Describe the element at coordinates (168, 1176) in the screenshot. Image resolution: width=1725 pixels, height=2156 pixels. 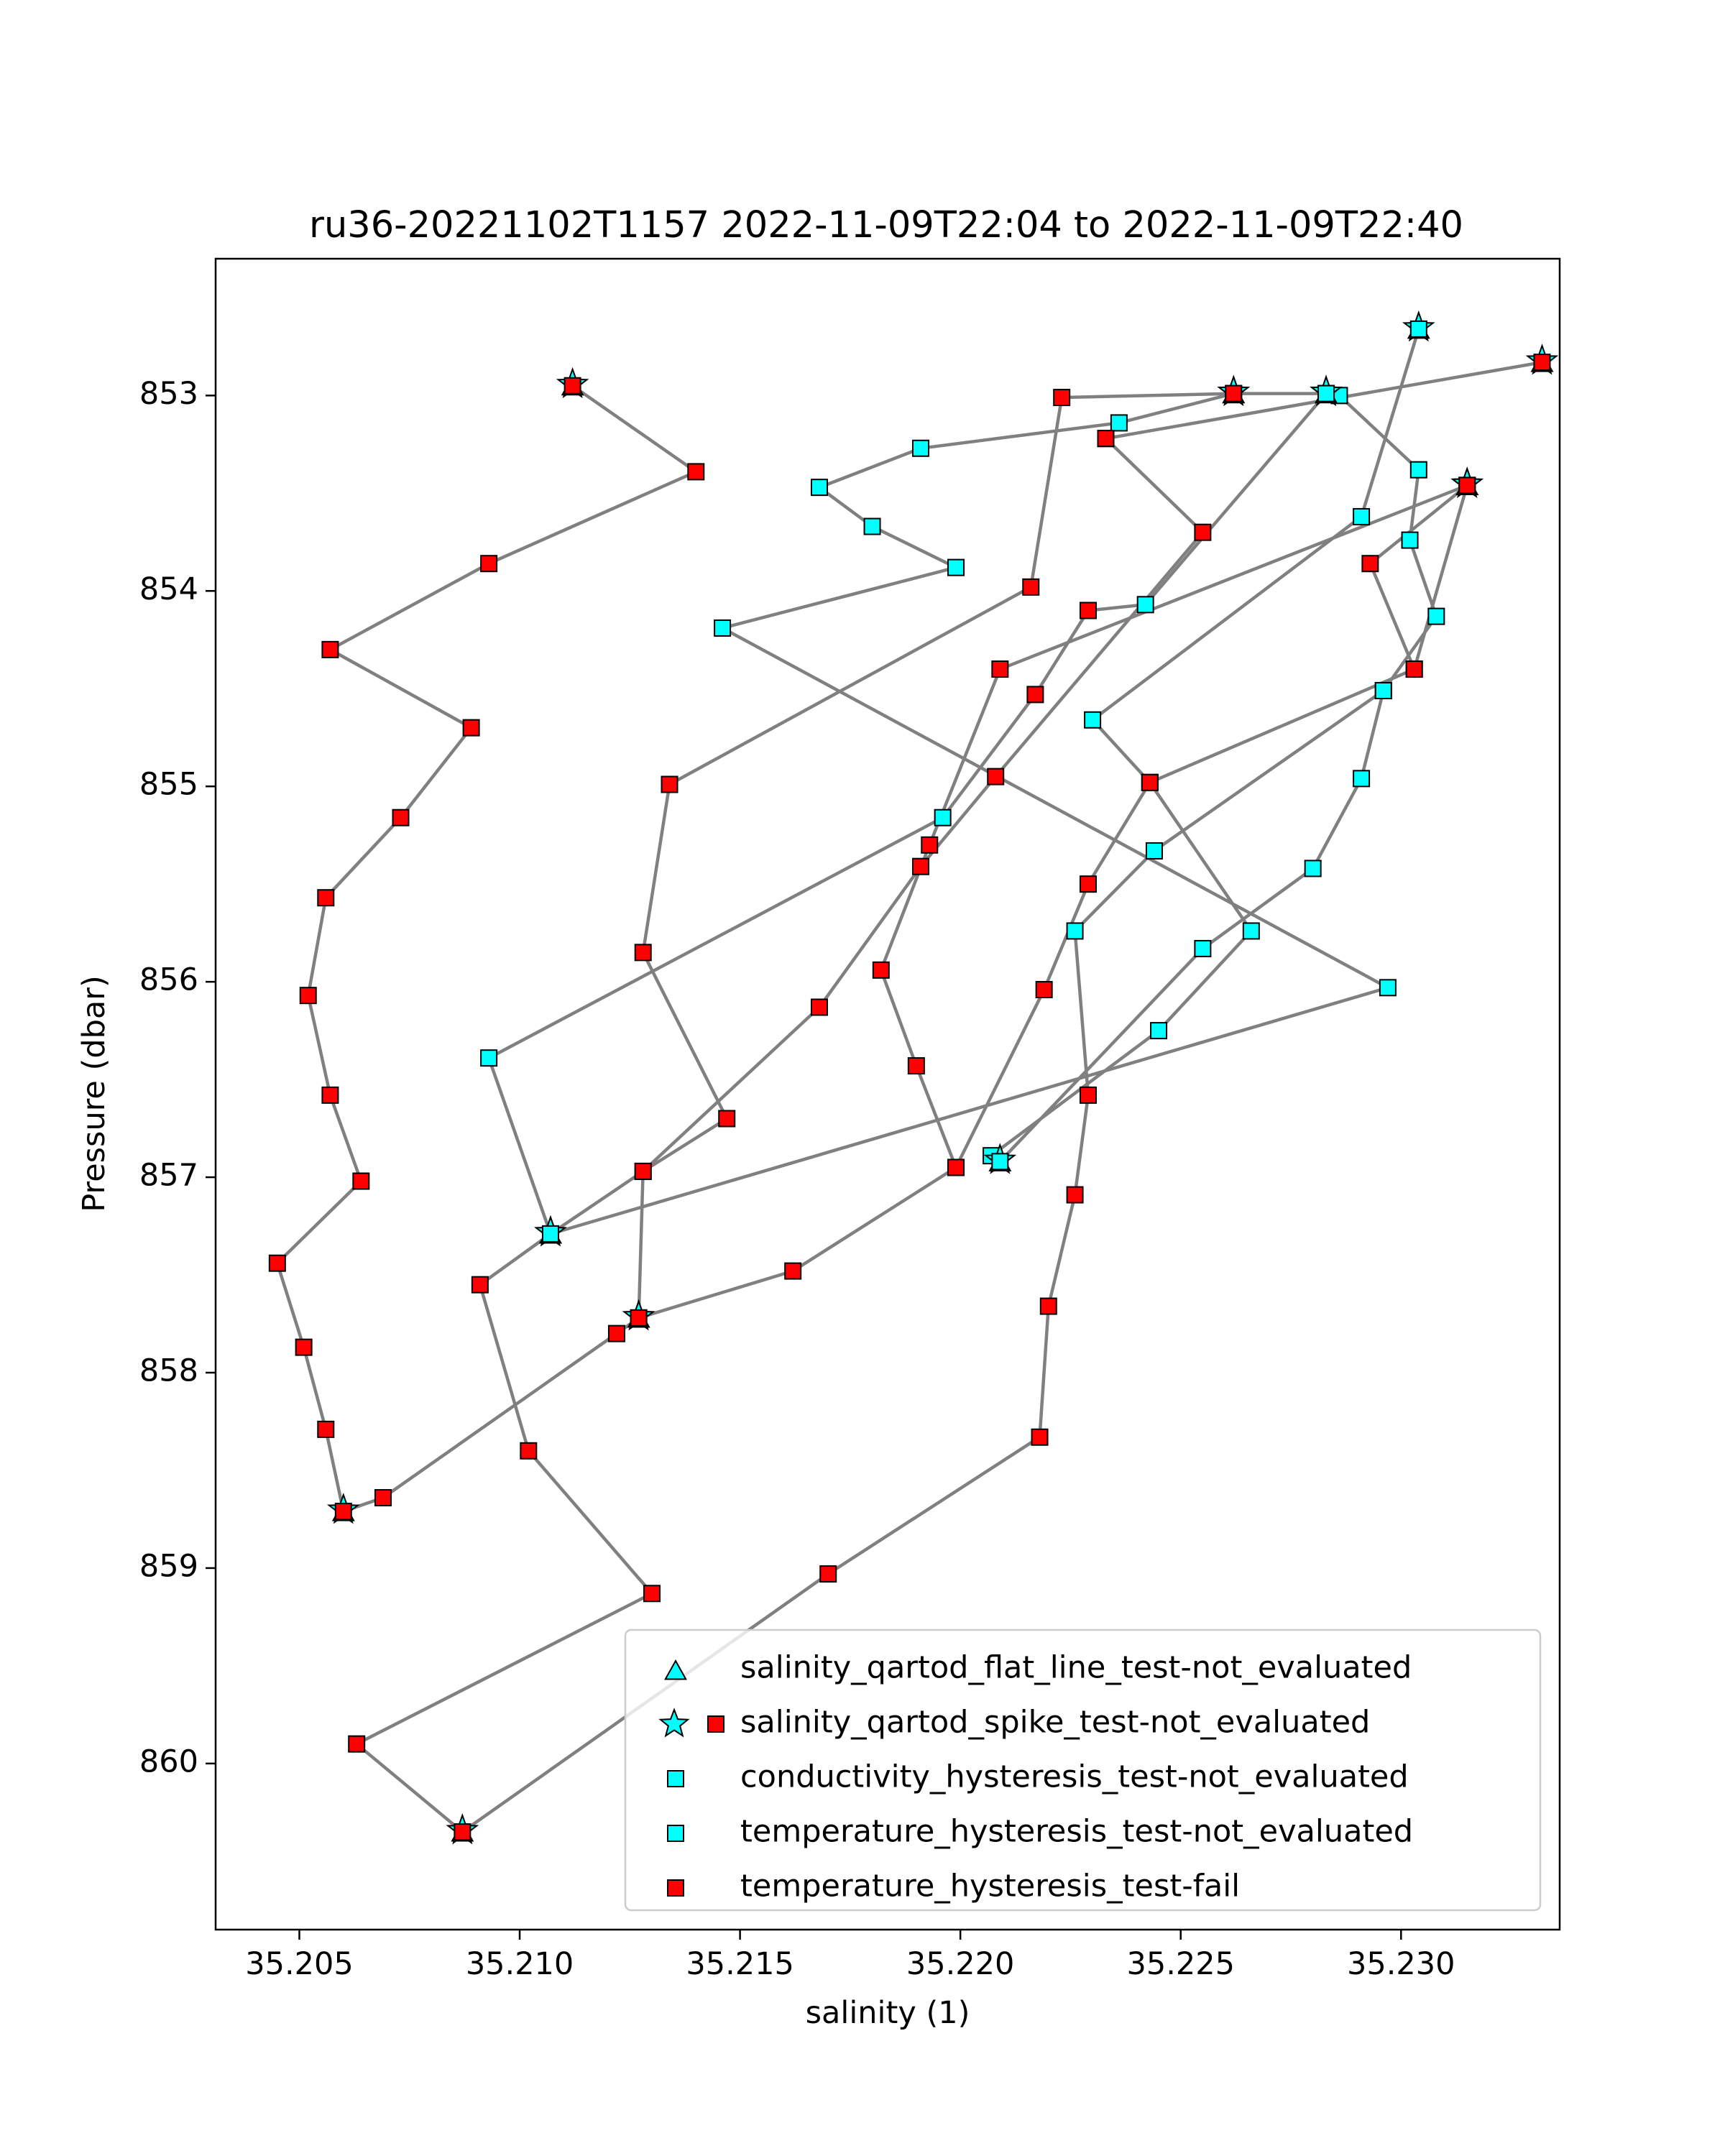
I see `y-tick-label: 857` at that location.